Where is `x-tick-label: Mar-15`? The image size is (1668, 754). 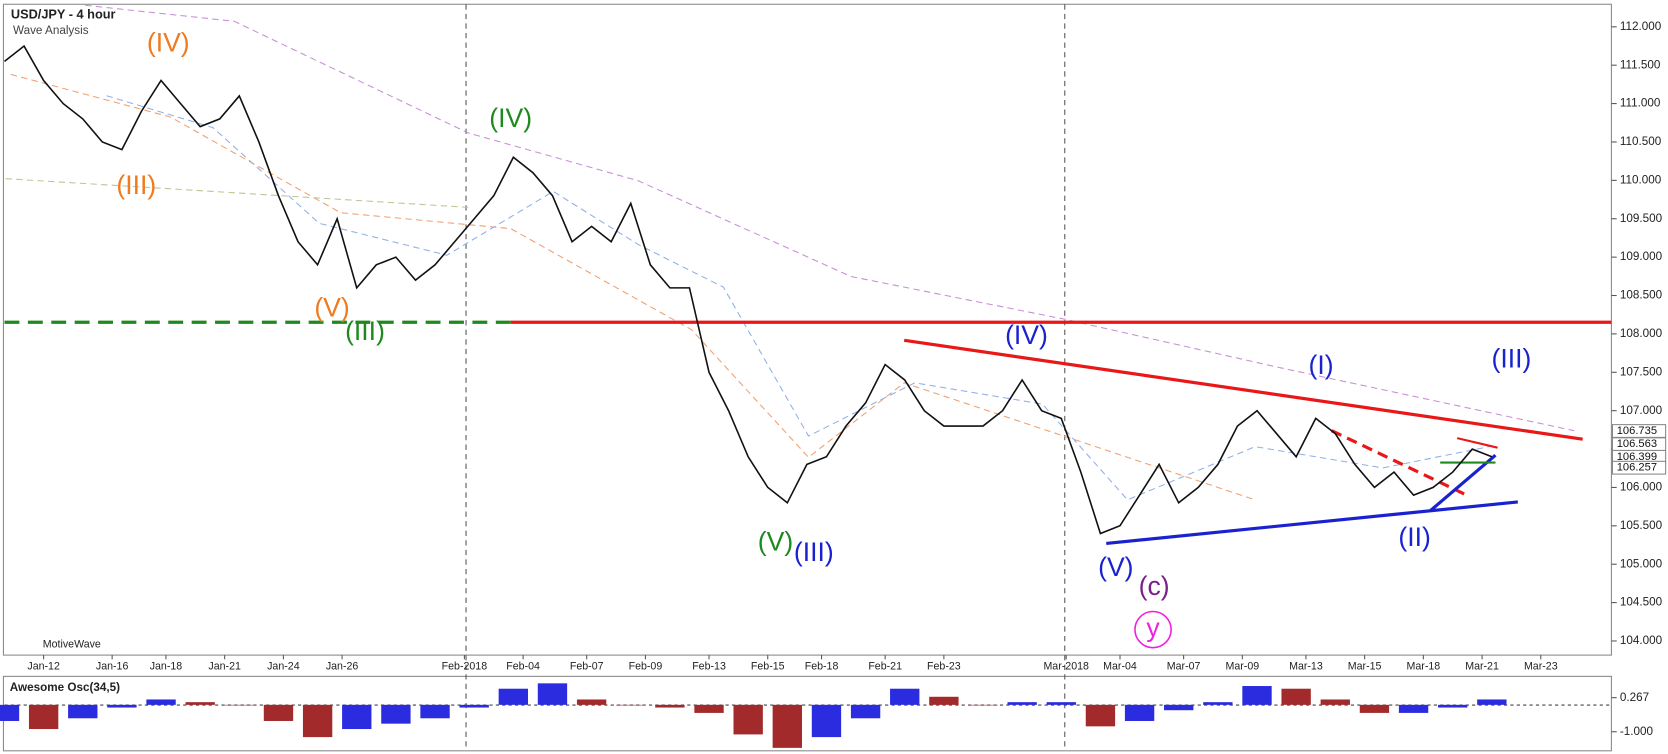 x-tick-label: Mar-15 is located at coordinates (1365, 667).